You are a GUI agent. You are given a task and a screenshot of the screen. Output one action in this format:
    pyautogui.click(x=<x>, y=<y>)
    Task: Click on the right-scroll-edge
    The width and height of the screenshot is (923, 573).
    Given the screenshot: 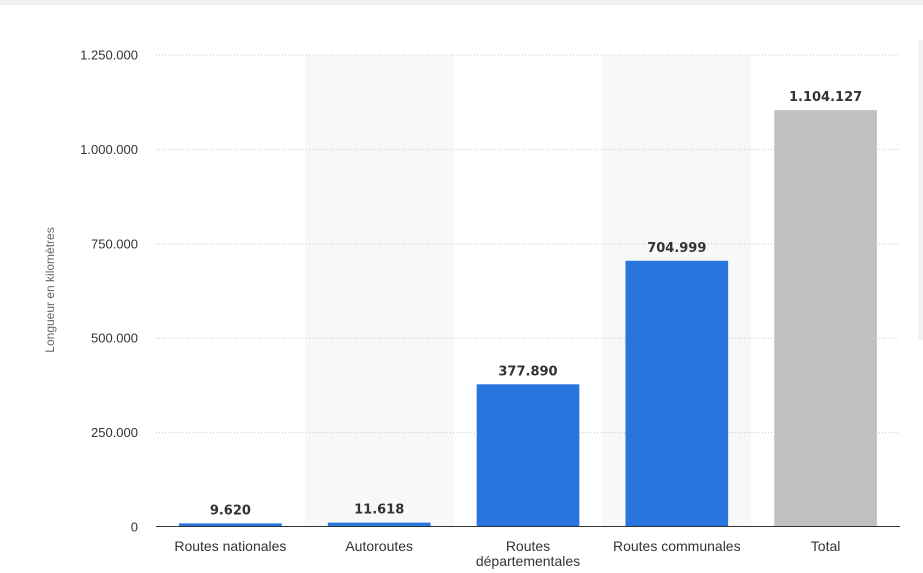 What is the action you would take?
    pyautogui.click(x=920, y=190)
    